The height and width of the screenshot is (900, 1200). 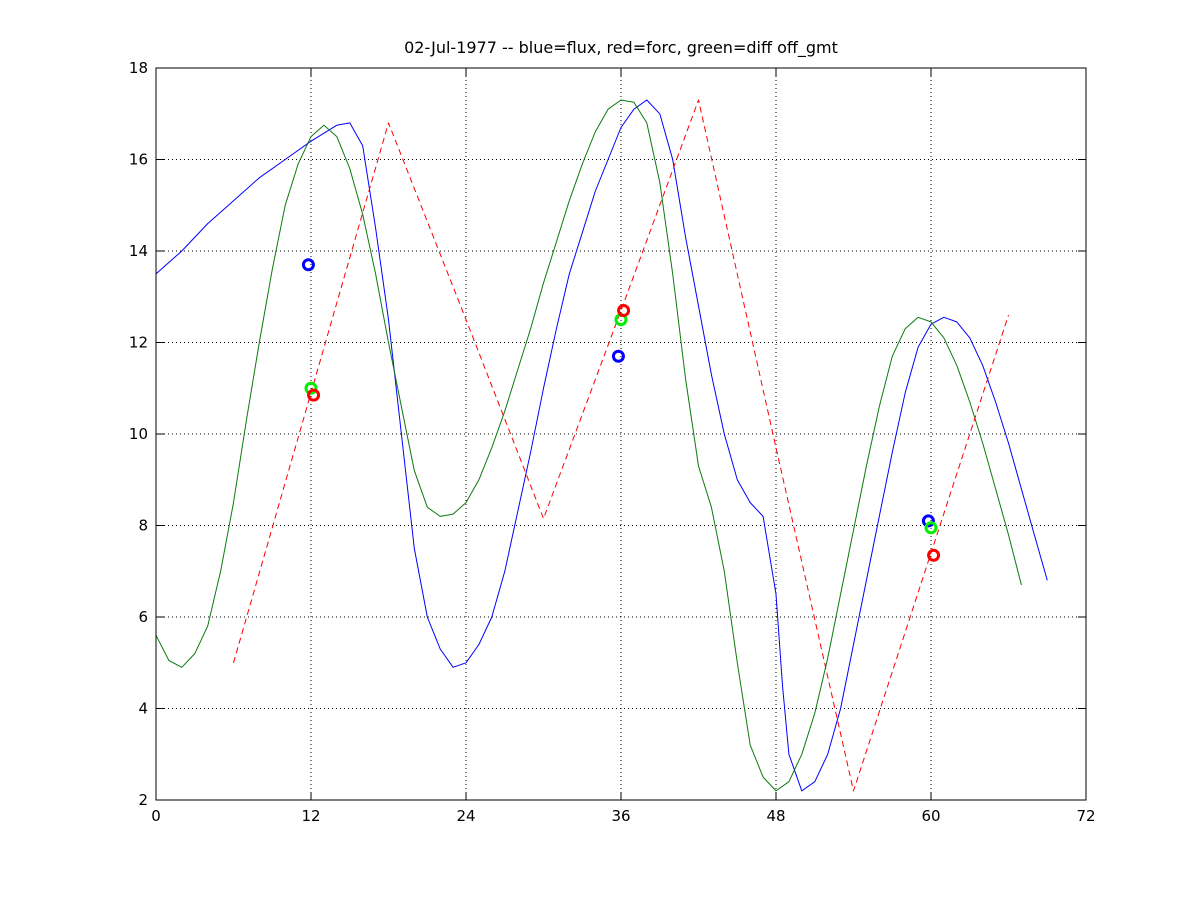 I want to click on y-tick-label: 10, so click(x=138, y=434).